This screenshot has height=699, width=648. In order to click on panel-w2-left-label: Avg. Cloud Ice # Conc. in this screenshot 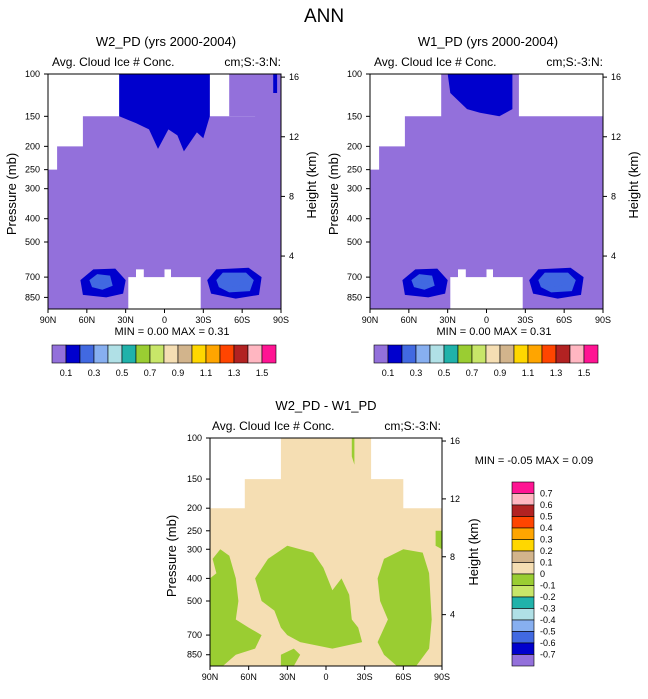, I will do `click(113, 62)`.